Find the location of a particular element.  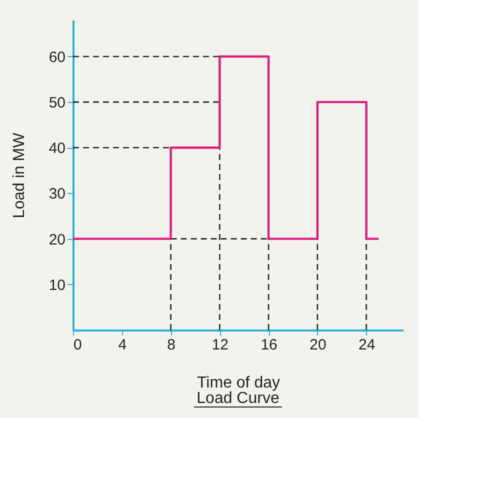

y-tick-label: 20 is located at coordinates (57, 239).